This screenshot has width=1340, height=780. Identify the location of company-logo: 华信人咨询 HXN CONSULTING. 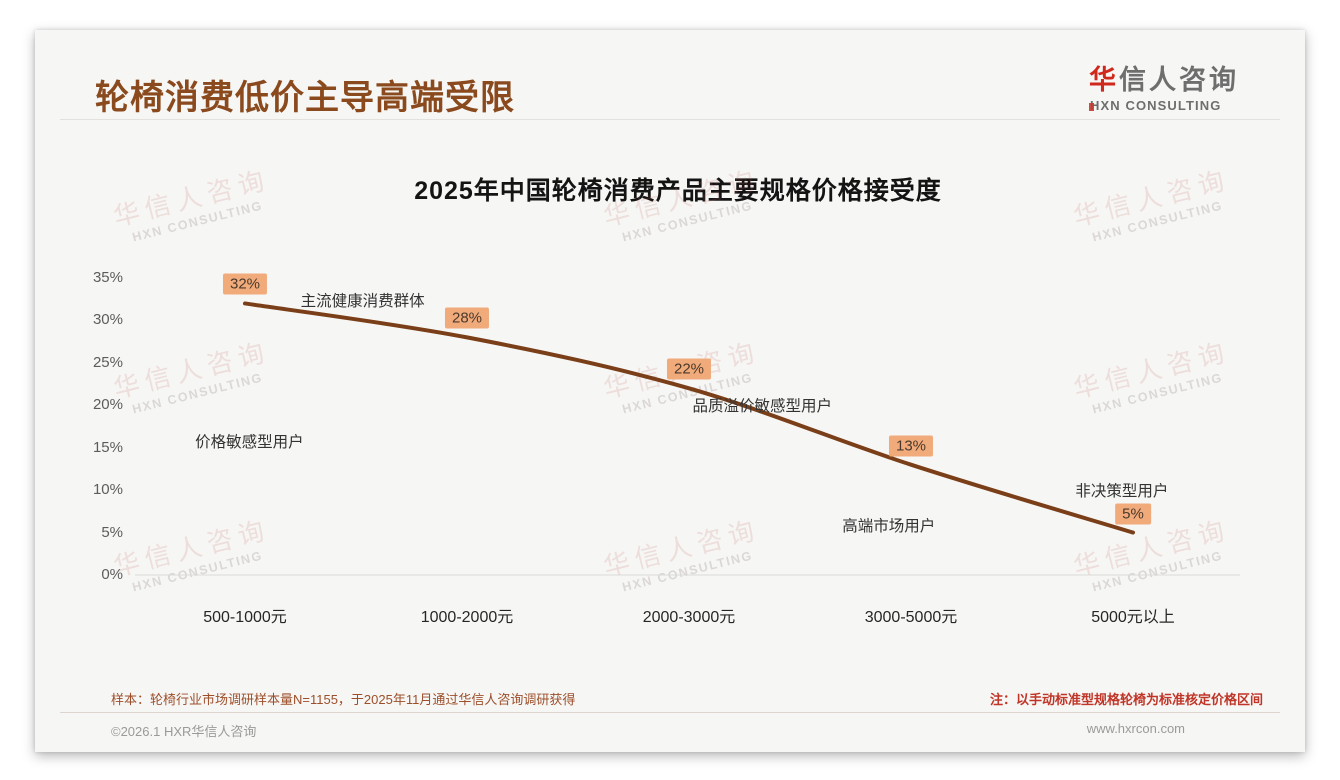
(1164, 89).